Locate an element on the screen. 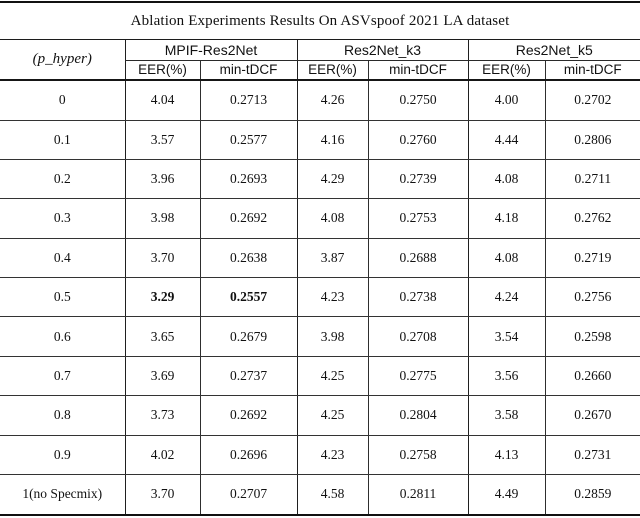 The width and height of the screenshot is (640, 518). cell-value: 4.04 is located at coordinates (162, 100).